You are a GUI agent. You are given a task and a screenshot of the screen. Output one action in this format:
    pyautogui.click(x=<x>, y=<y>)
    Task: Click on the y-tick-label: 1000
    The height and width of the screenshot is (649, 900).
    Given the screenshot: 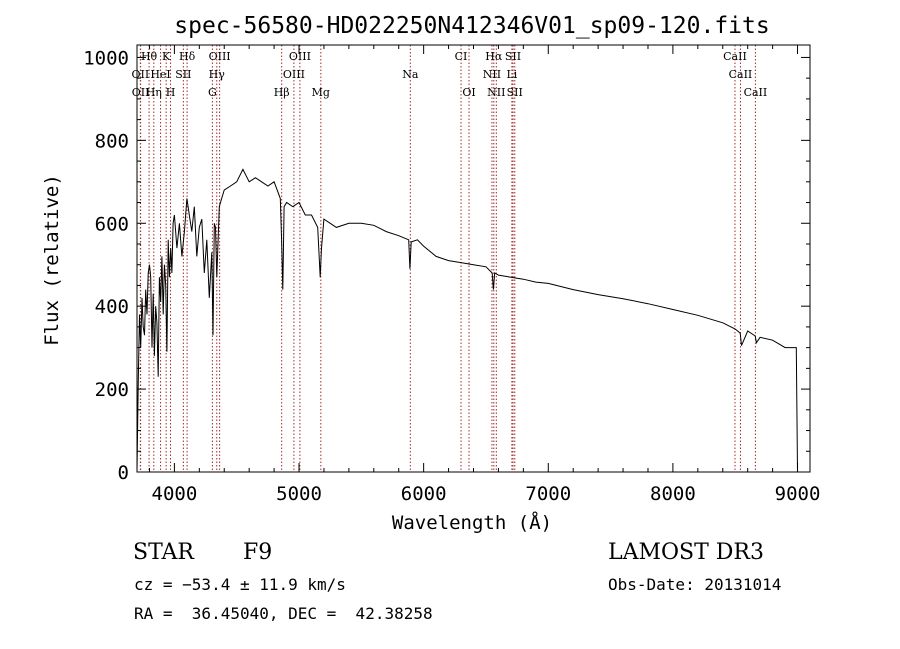 What is the action you would take?
    pyautogui.click(x=106, y=58)
    